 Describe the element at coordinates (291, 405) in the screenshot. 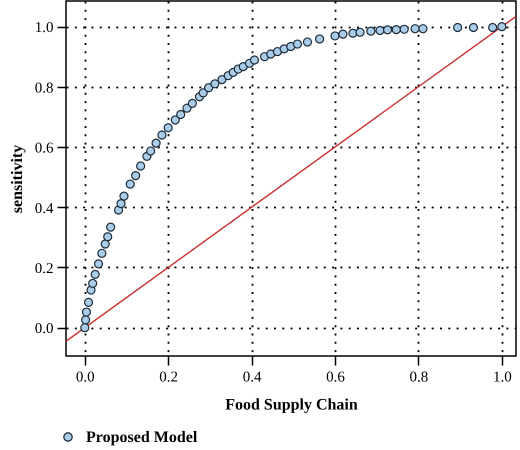

I see `x-axis-title: Food Supply Chain` at that location.